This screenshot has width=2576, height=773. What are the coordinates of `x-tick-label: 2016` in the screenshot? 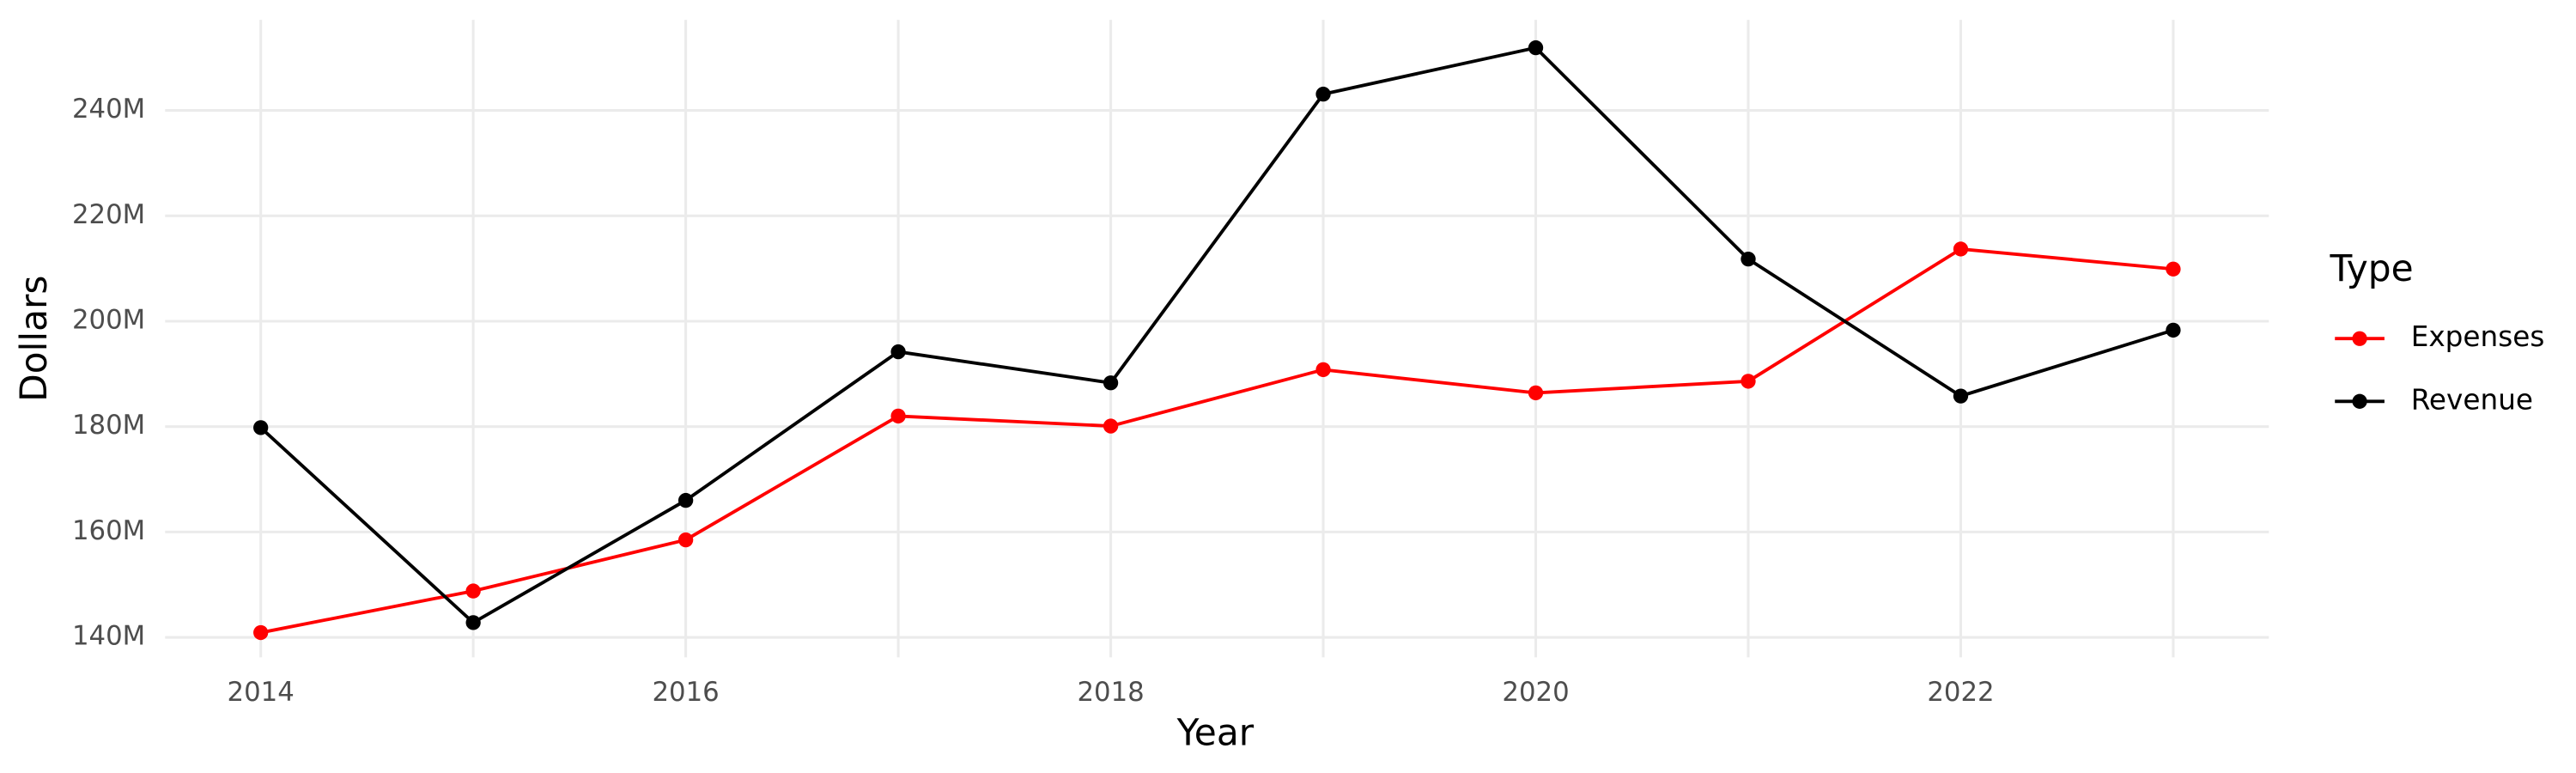 It's located at (685, 692).